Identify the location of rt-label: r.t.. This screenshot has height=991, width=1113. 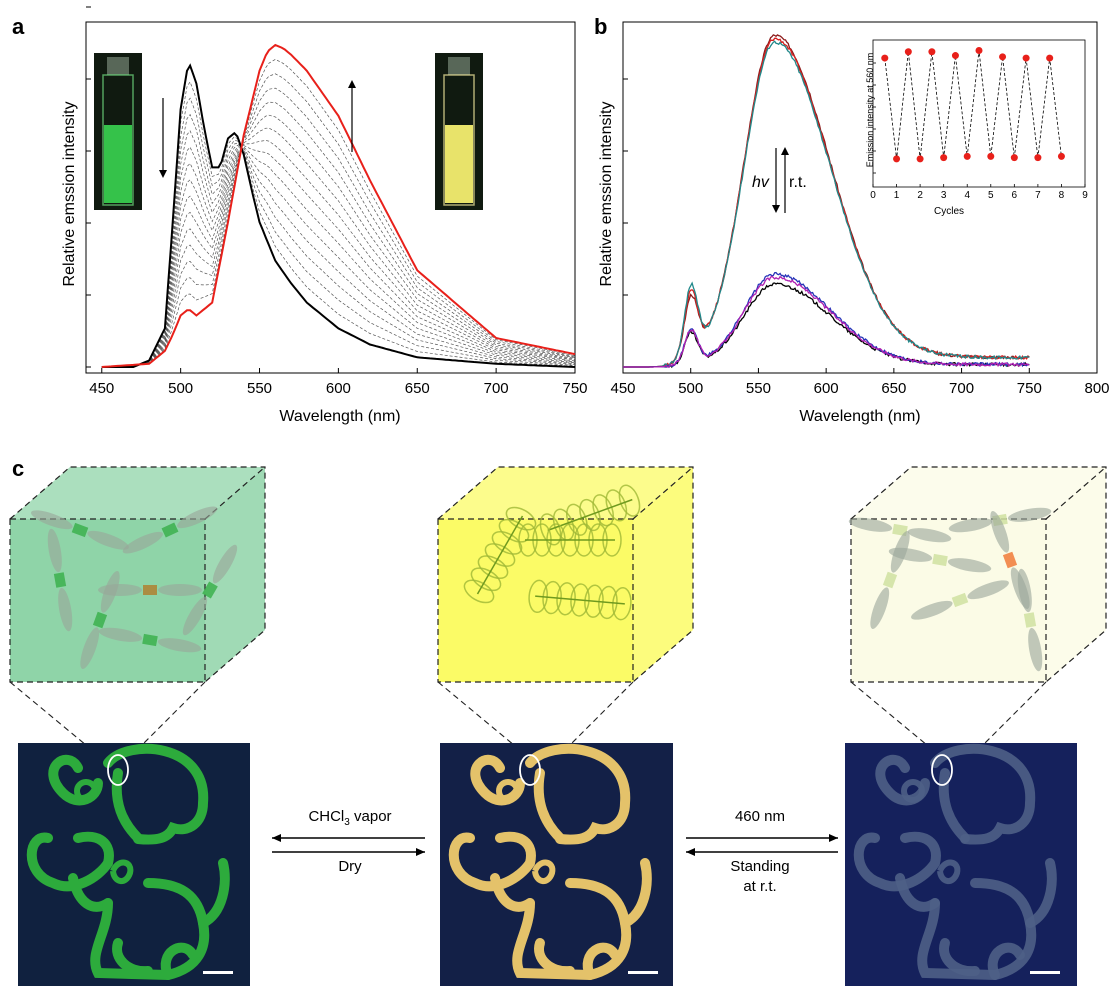
(798, 182).